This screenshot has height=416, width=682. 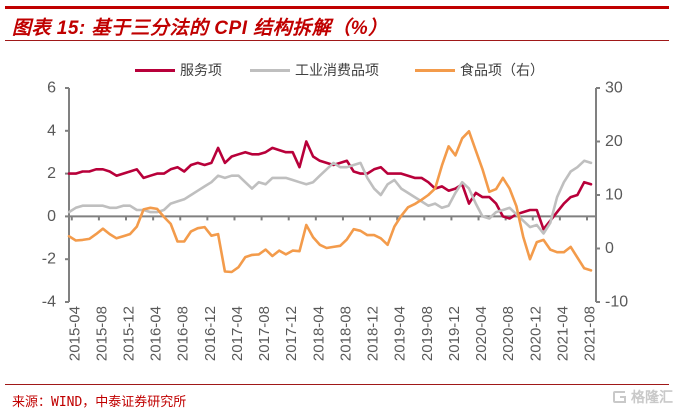 What do you see at coordinates (49, 302) in the screenshot?
I see `y-left-tick-label: -4` at bounding box center [49, 302].